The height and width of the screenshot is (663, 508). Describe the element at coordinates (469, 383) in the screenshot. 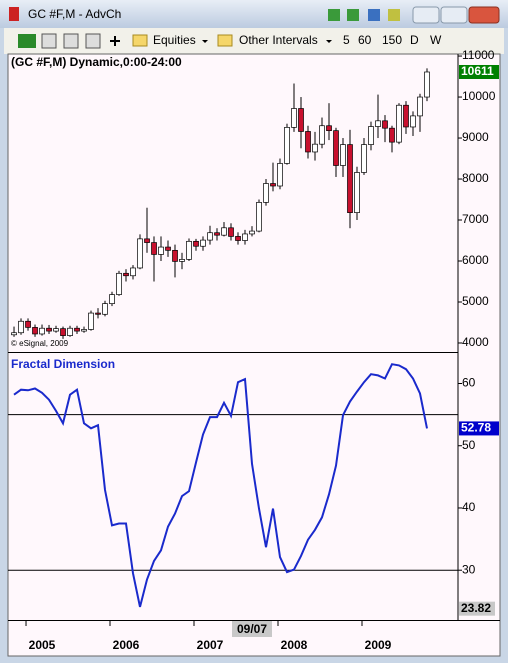

I see `y-tick-label: 60` at that location.